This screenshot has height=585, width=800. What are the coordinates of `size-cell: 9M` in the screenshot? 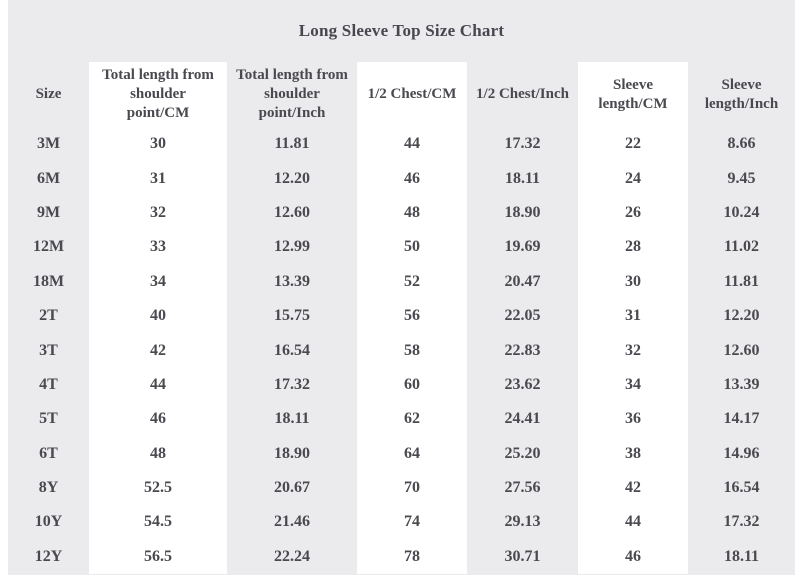 It's located at (48, 212).